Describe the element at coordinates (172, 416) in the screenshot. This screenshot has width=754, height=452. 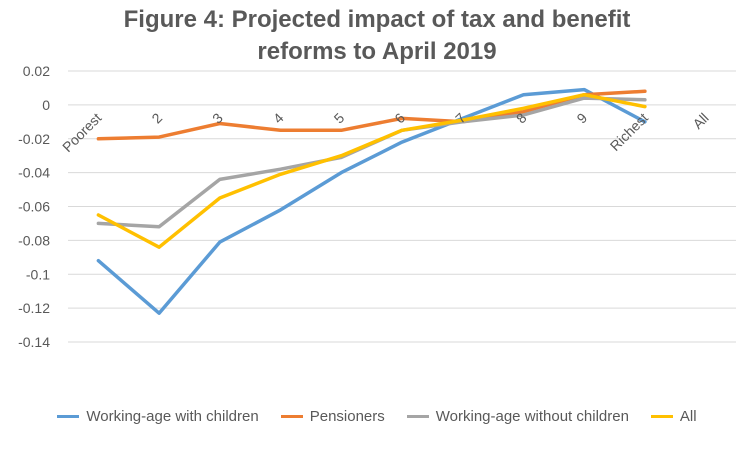
I see `legend-label: Working-age with children` at that location.